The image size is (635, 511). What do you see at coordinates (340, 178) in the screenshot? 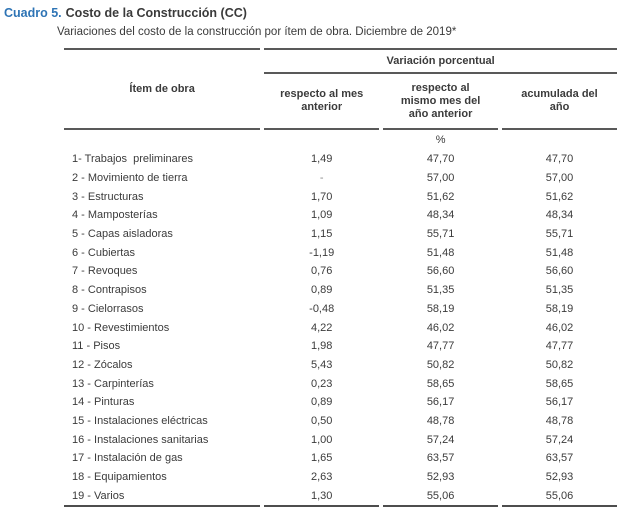
I see `table-row: 2 - Movimiento de tierra - 57,00 57,00` at bounding box center [340, 178].